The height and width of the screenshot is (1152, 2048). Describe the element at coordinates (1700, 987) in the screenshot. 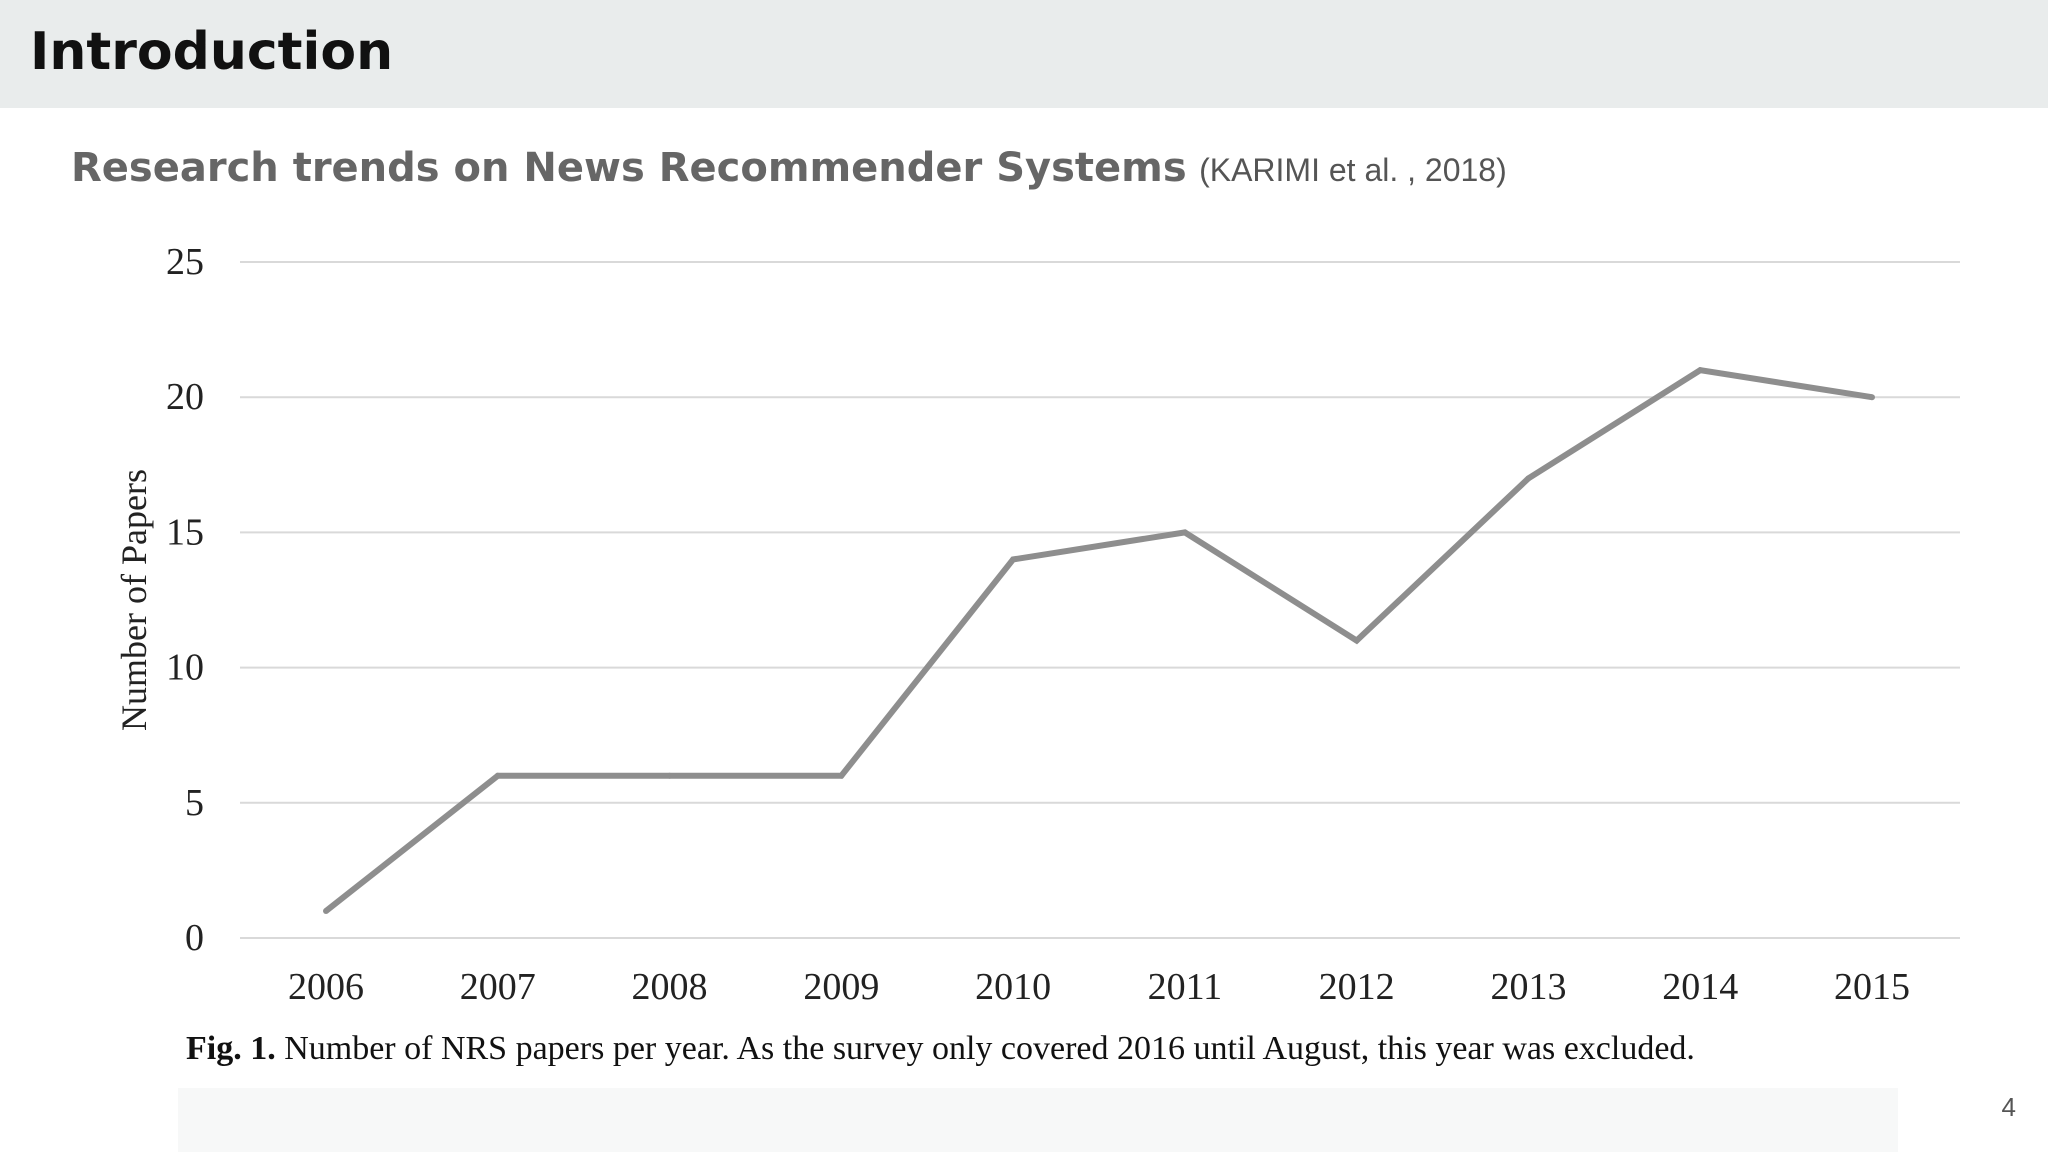

I see `x-tick-label: 2014` at that location.